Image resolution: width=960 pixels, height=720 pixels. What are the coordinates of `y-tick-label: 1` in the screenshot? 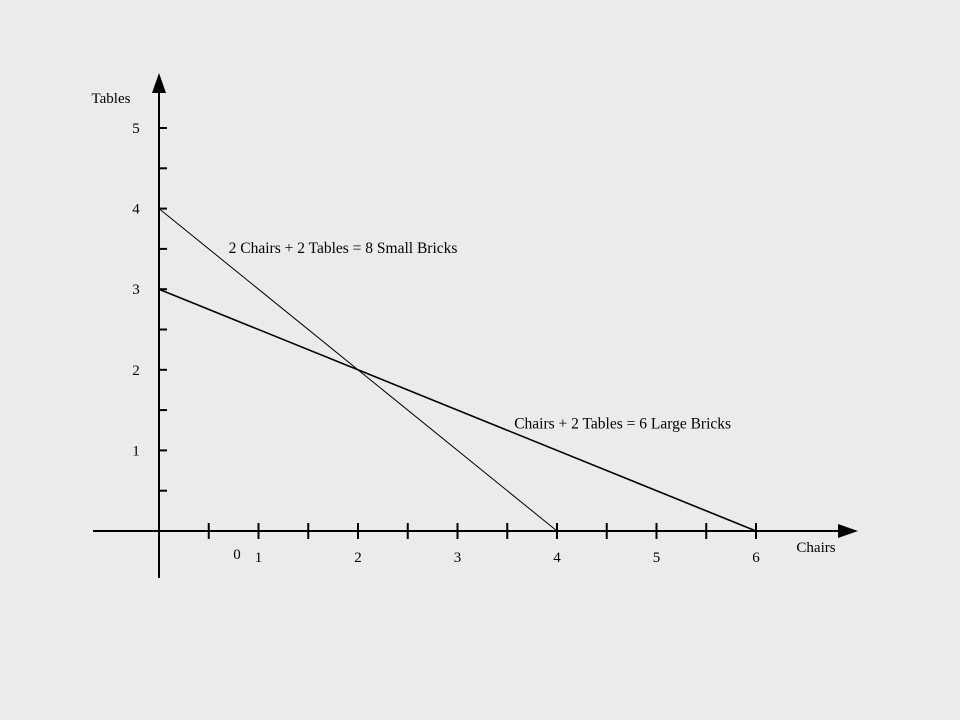 It's located at (136, 451).